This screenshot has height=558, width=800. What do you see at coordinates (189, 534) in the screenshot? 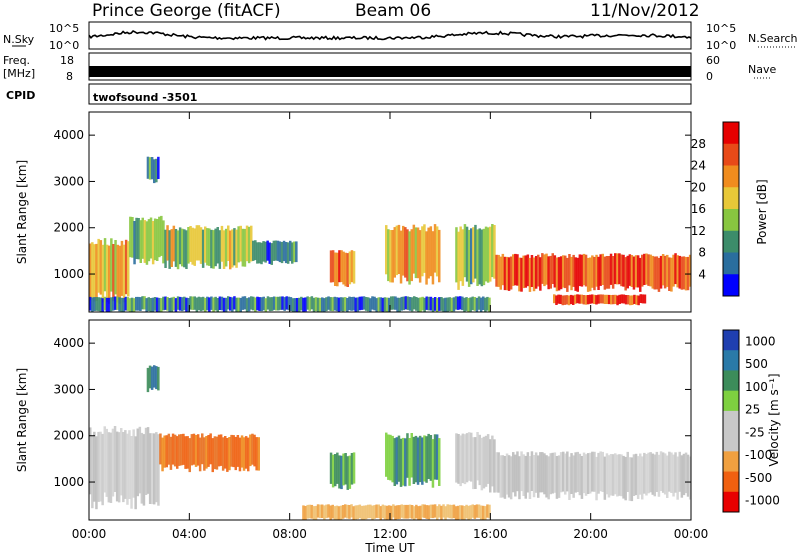
I see `x-tick-label: 04:00` at bounding box center [189, 534].